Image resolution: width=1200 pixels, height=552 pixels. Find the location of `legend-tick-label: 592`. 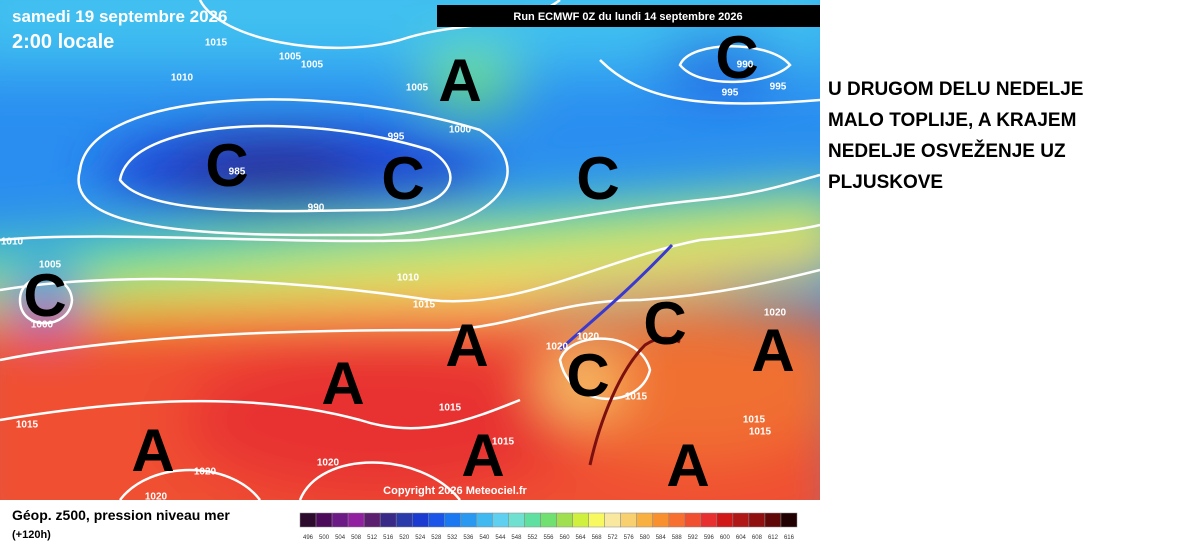

legend-tick-label: 592 is located at coordinates (693, 538).